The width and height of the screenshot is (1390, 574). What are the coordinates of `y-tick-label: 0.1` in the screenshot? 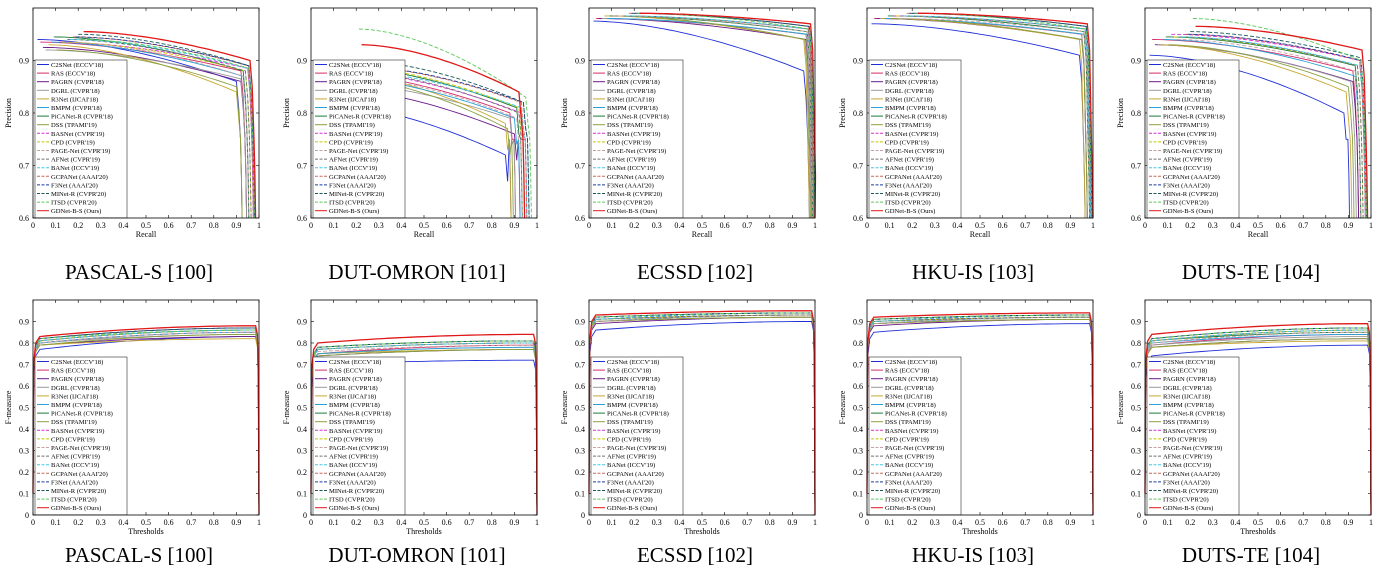 It's located at (24, 494).